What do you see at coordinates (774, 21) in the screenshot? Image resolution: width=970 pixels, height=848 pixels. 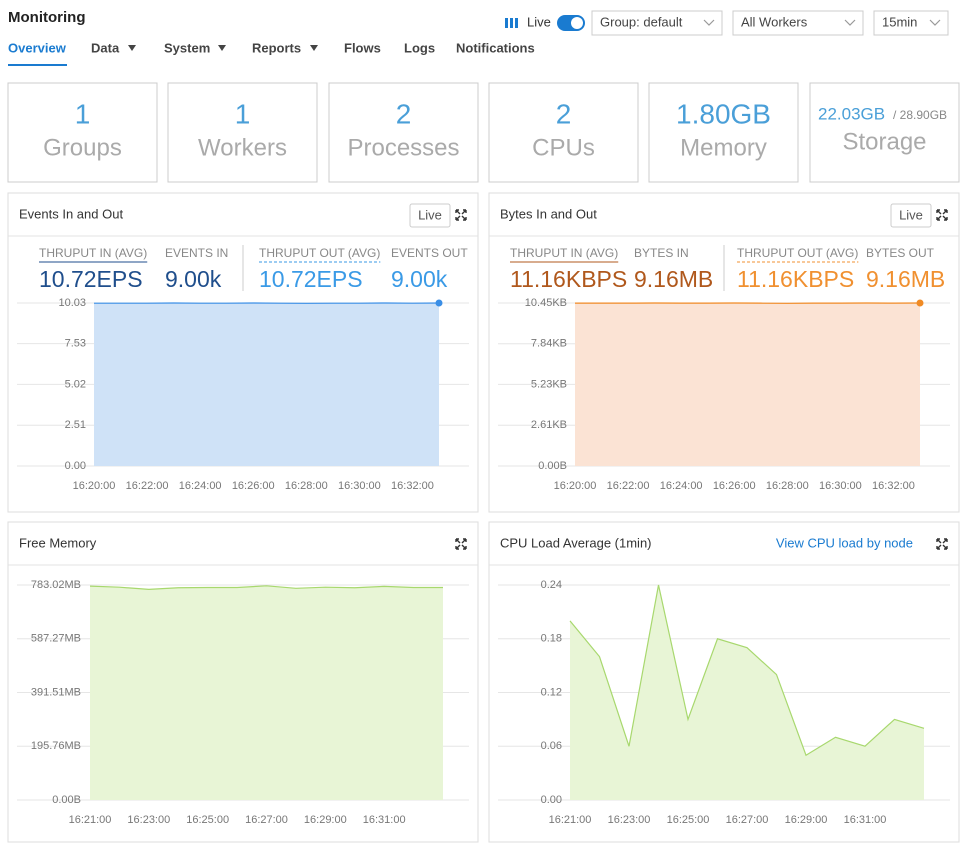 I see `workers-select-label: All Workers` at bounding box center [774, 21].